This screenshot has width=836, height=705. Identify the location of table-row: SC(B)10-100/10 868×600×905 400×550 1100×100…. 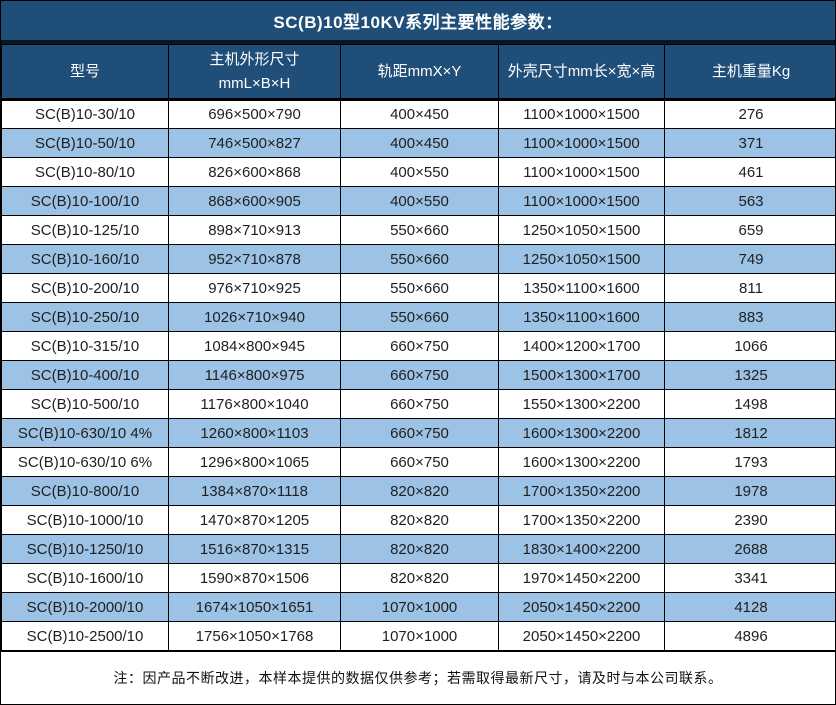
(418, 201).